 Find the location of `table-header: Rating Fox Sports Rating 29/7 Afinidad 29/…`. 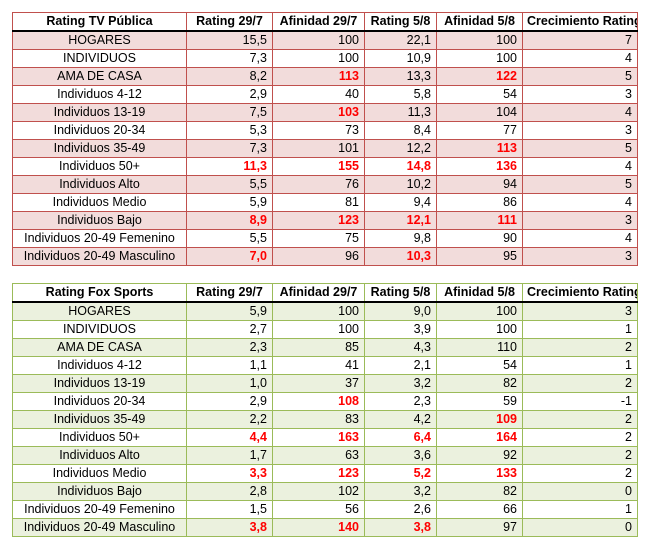

table-header: Rating Fox Sports Rating 29/7 Afinidad 29/… is located at coordinates (325, 293).